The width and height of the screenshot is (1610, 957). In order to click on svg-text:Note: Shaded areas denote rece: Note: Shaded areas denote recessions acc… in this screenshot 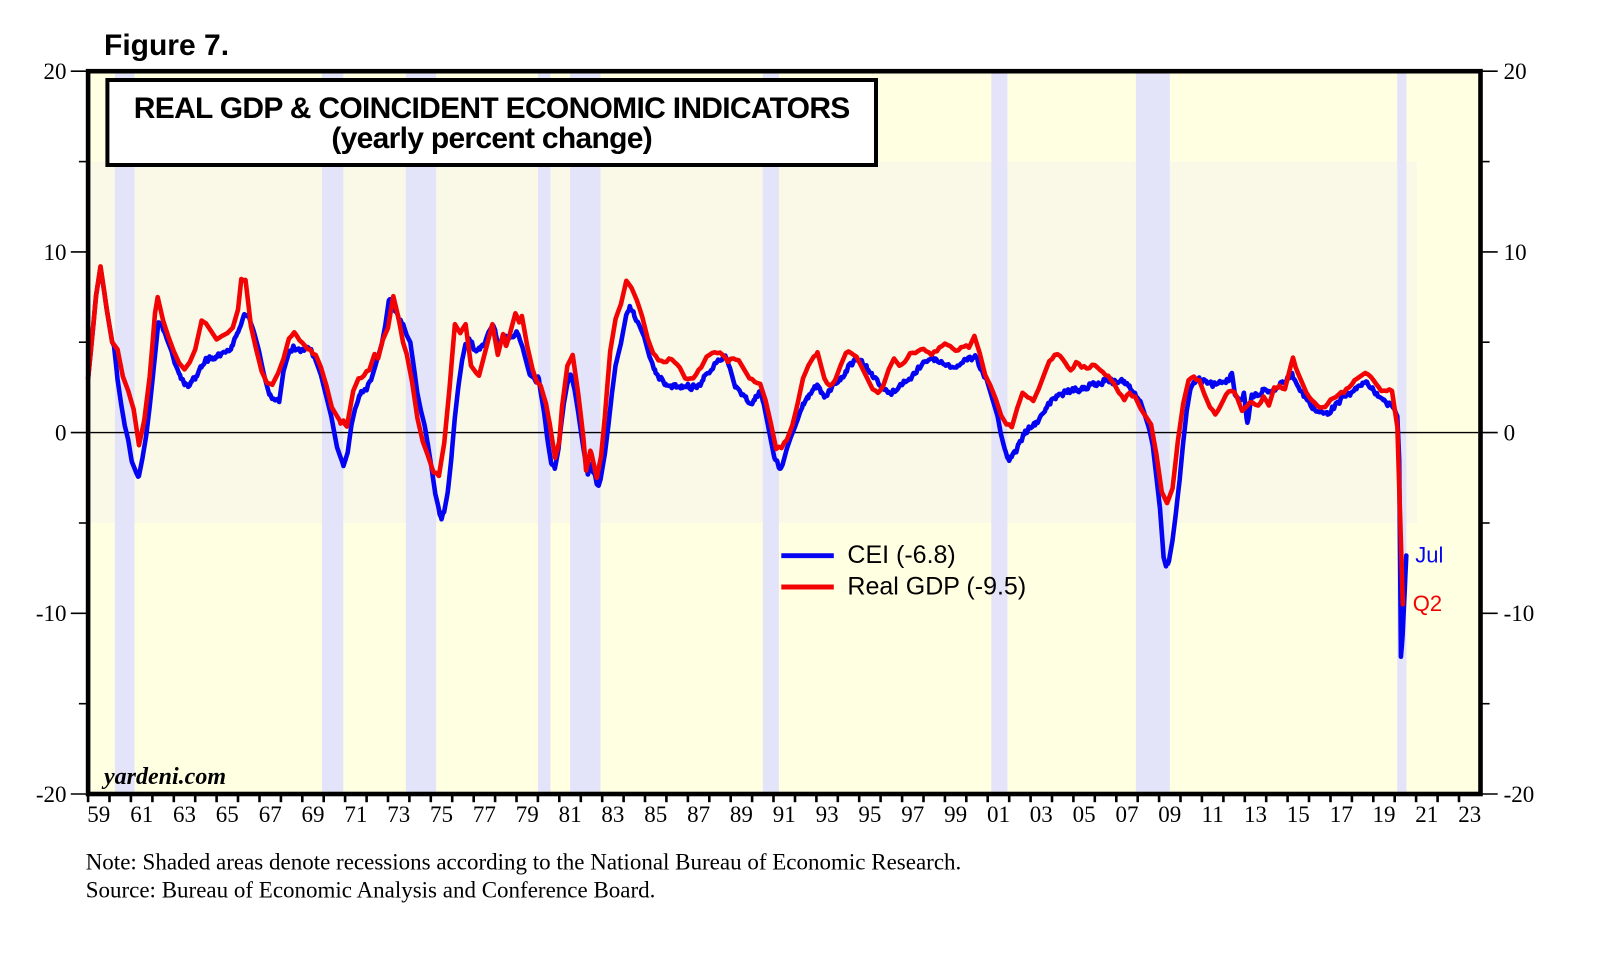, I will do `click(524, 862)`.